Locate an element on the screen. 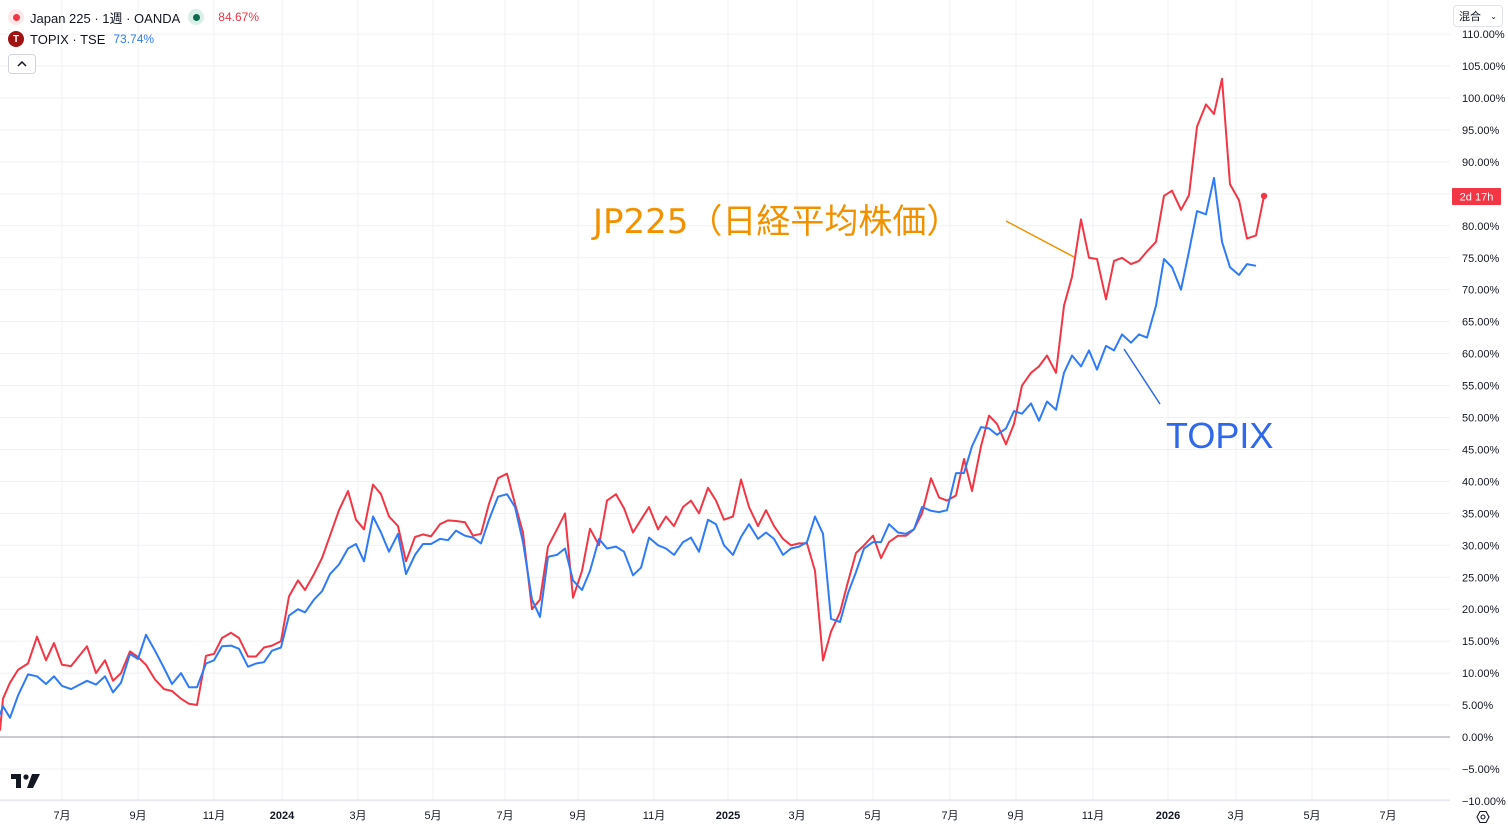 The height and width of the screenshot is (828, 1508). scale-mode-dropdown: 混合 ⌄ is located at coordinates (1478, 16).